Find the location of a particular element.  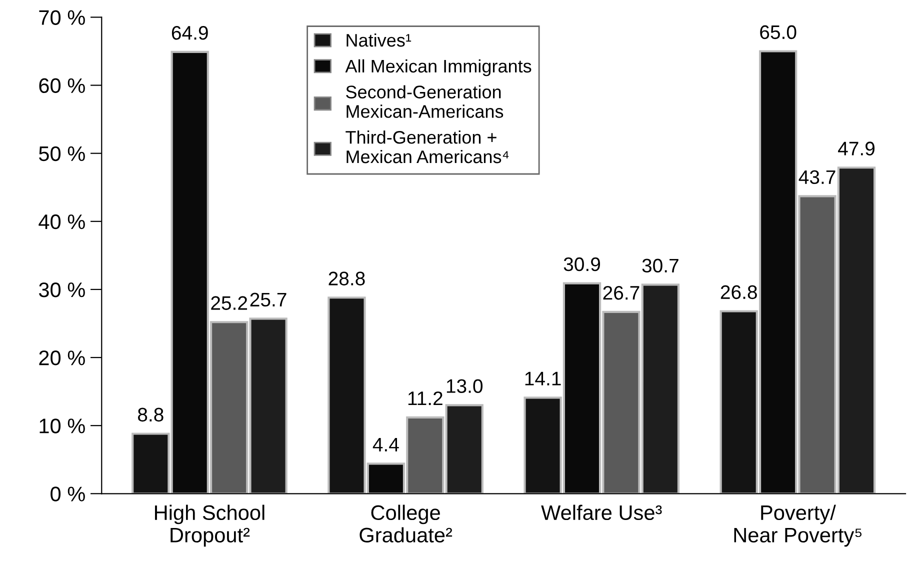

x-tick-label: Poverty/ Near Poverty⁵ is located at coordinates (798, 525).